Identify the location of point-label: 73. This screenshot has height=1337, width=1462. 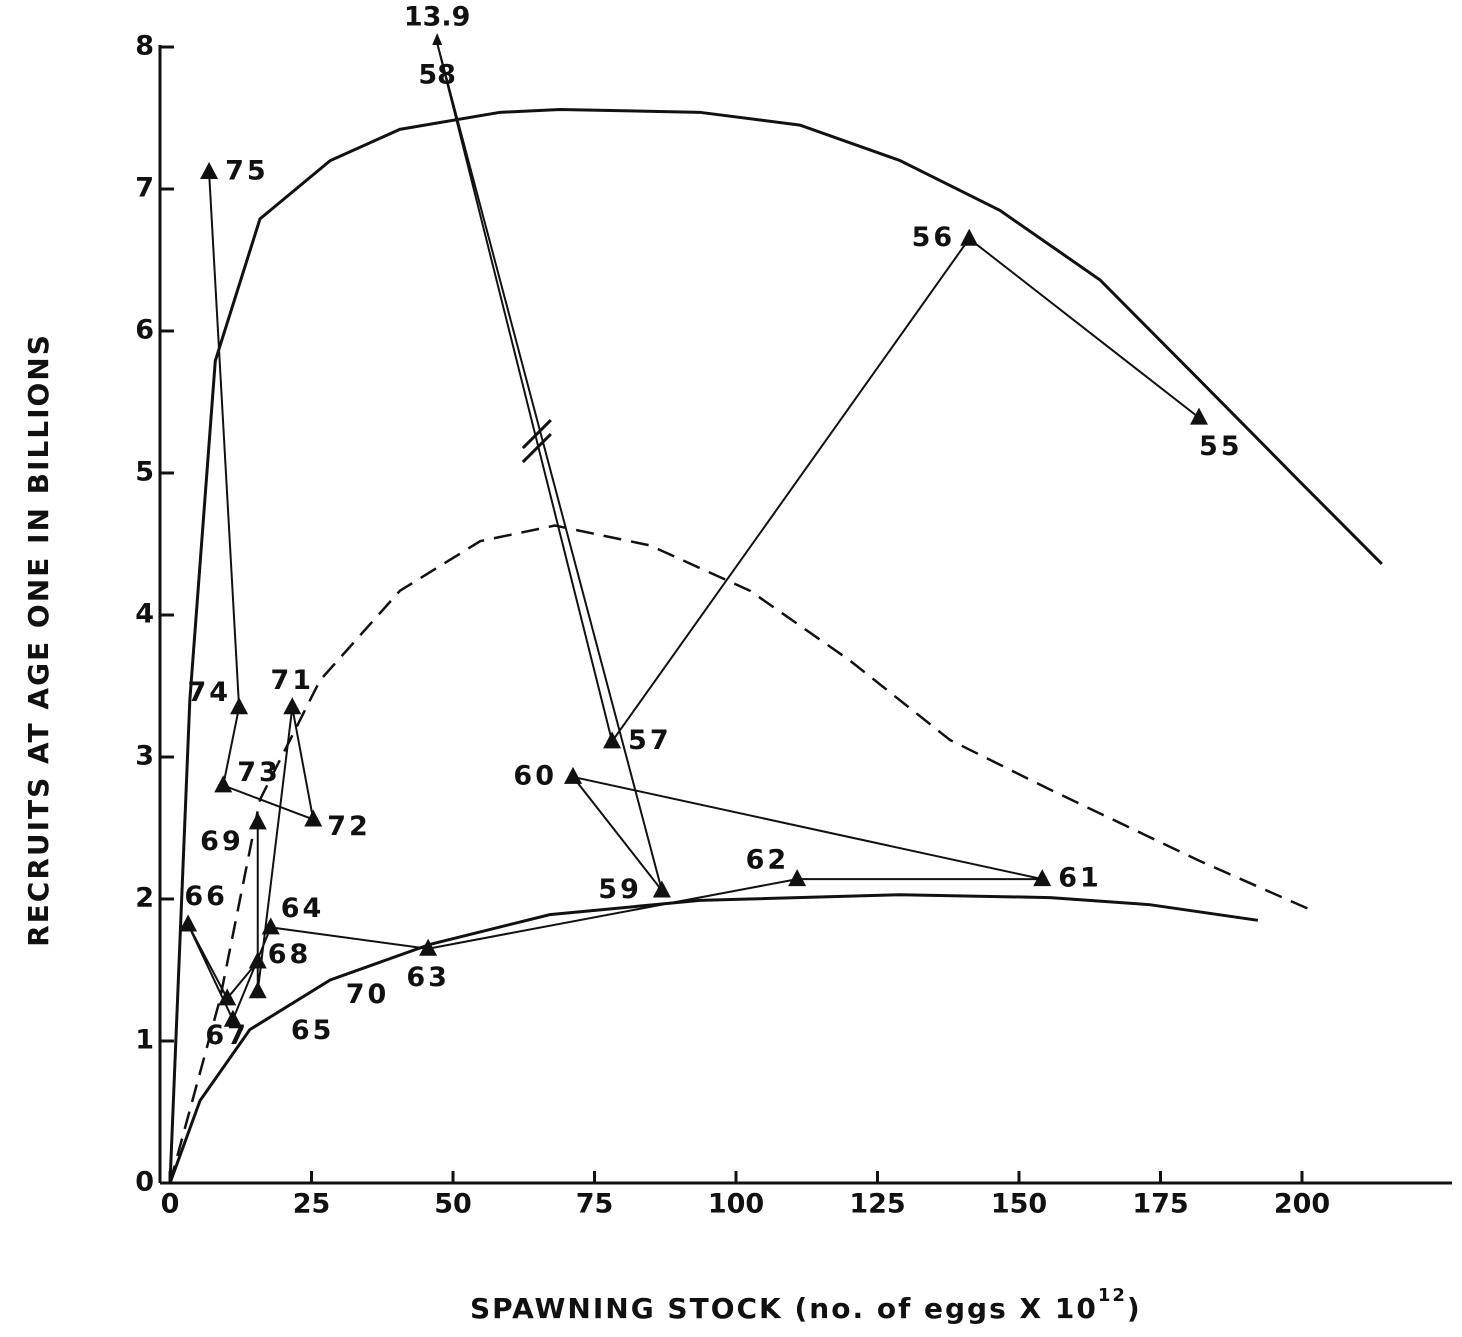
(259, 772).